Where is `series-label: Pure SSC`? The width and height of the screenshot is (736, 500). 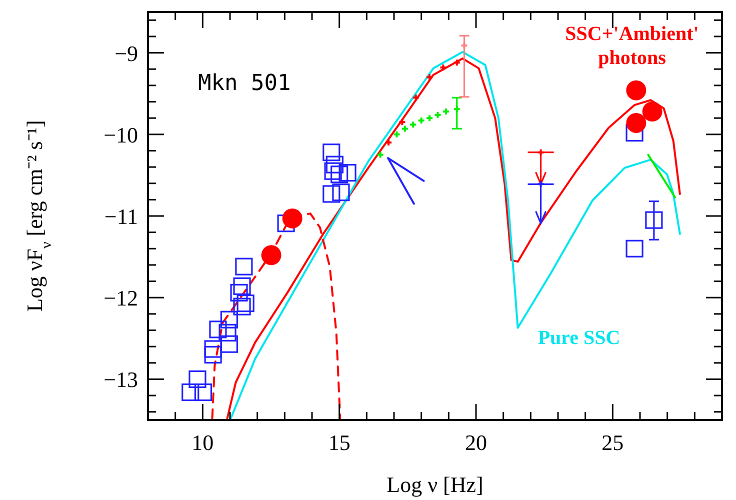
series-label: Pure SSC is located at coordinates (579, 337).